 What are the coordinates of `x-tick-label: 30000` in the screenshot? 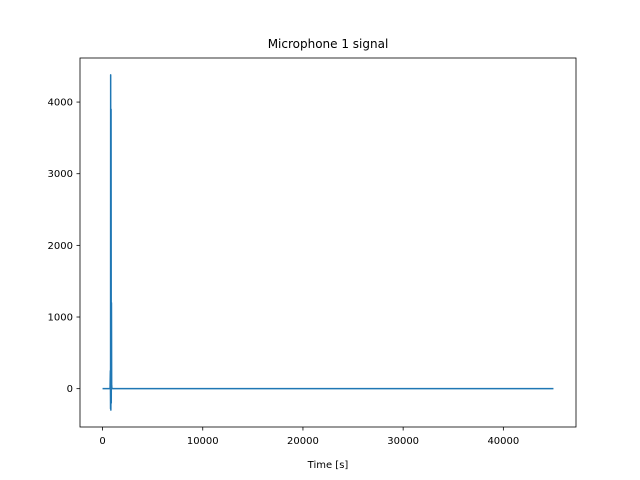 It's located at (403, 441).